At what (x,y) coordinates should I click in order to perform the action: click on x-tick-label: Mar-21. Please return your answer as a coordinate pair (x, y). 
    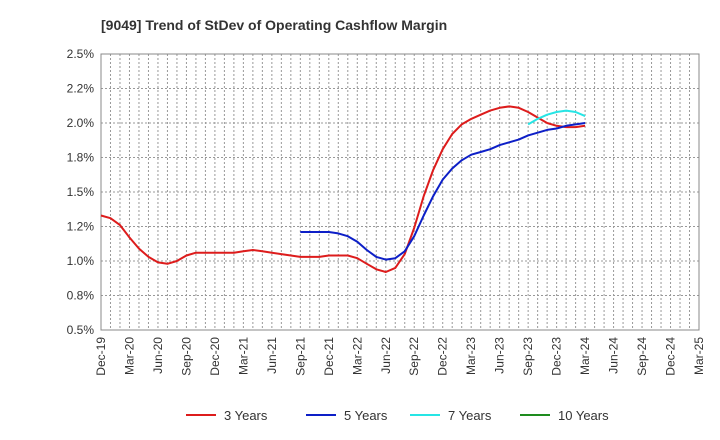
    Looking at the image, I should click on (243, 356).